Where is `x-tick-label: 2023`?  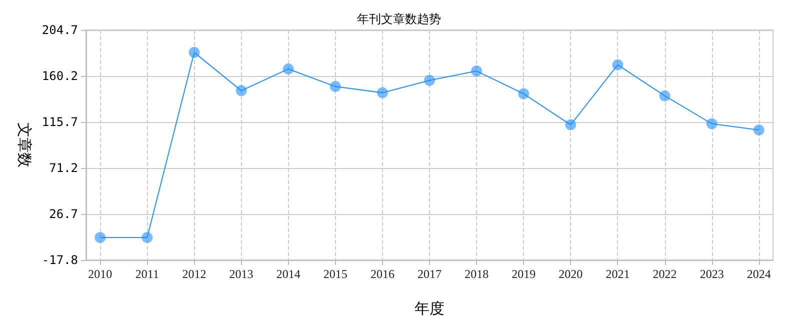
x-tick-label: 2023 is located at coordinates (712, 274).